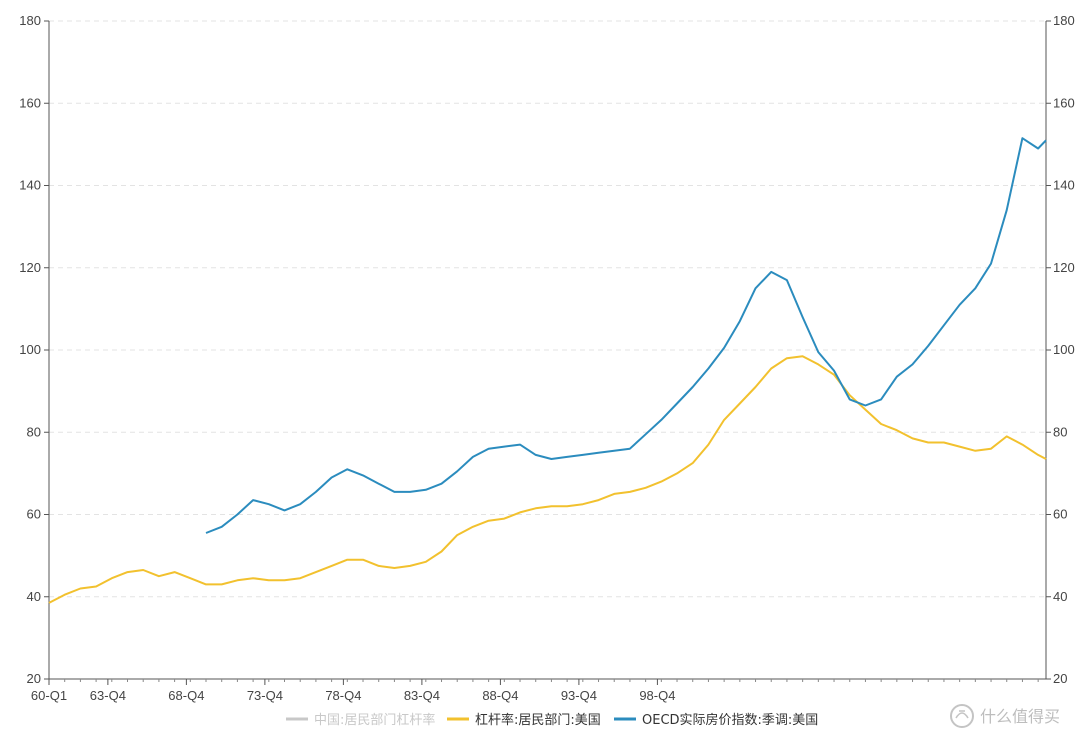 The image size is (1080, 738). Describe the element at coordinates (538, 720) in the screenshot. I see `legend-label: 杠杆率:居民部门:美国` at that location.